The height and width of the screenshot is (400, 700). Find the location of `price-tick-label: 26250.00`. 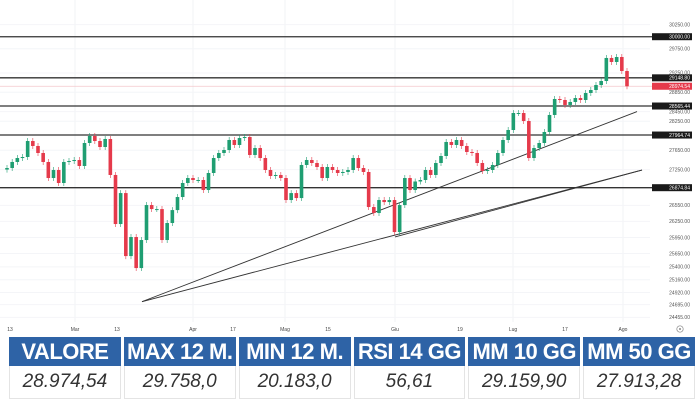

price-tick-label: 26250.00 is located at coordinates (679, 222).